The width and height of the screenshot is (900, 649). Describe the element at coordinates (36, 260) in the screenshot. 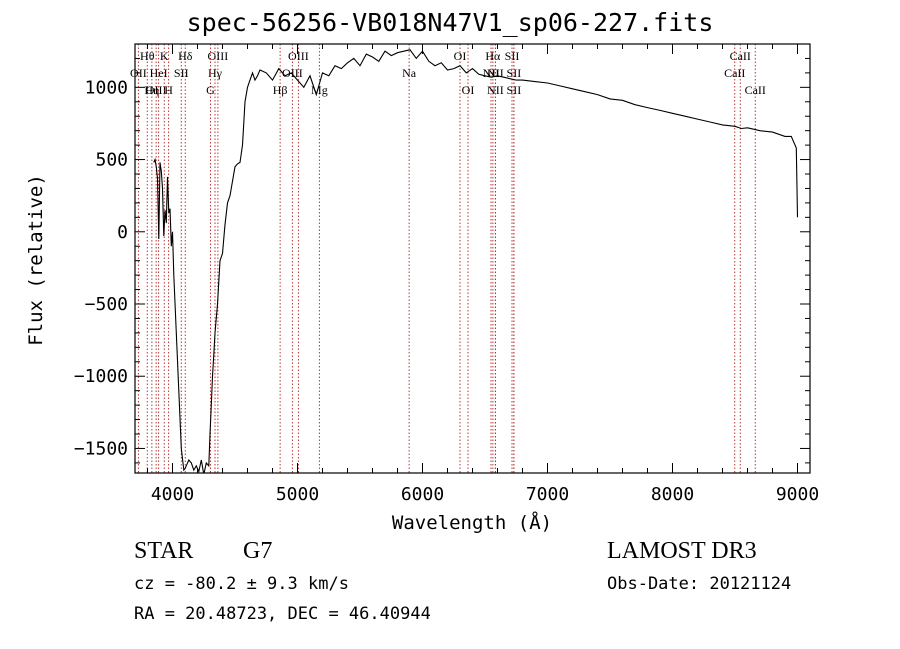

I see `y-axis-label: Flux (relative)` at that location.